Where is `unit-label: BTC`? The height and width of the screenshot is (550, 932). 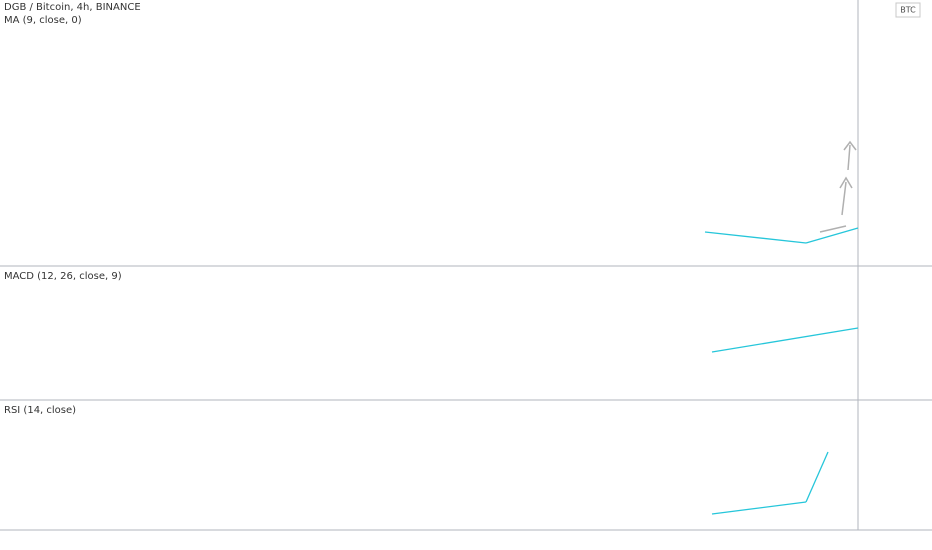 unit-label: BTC is located at coordinates (908, 10).